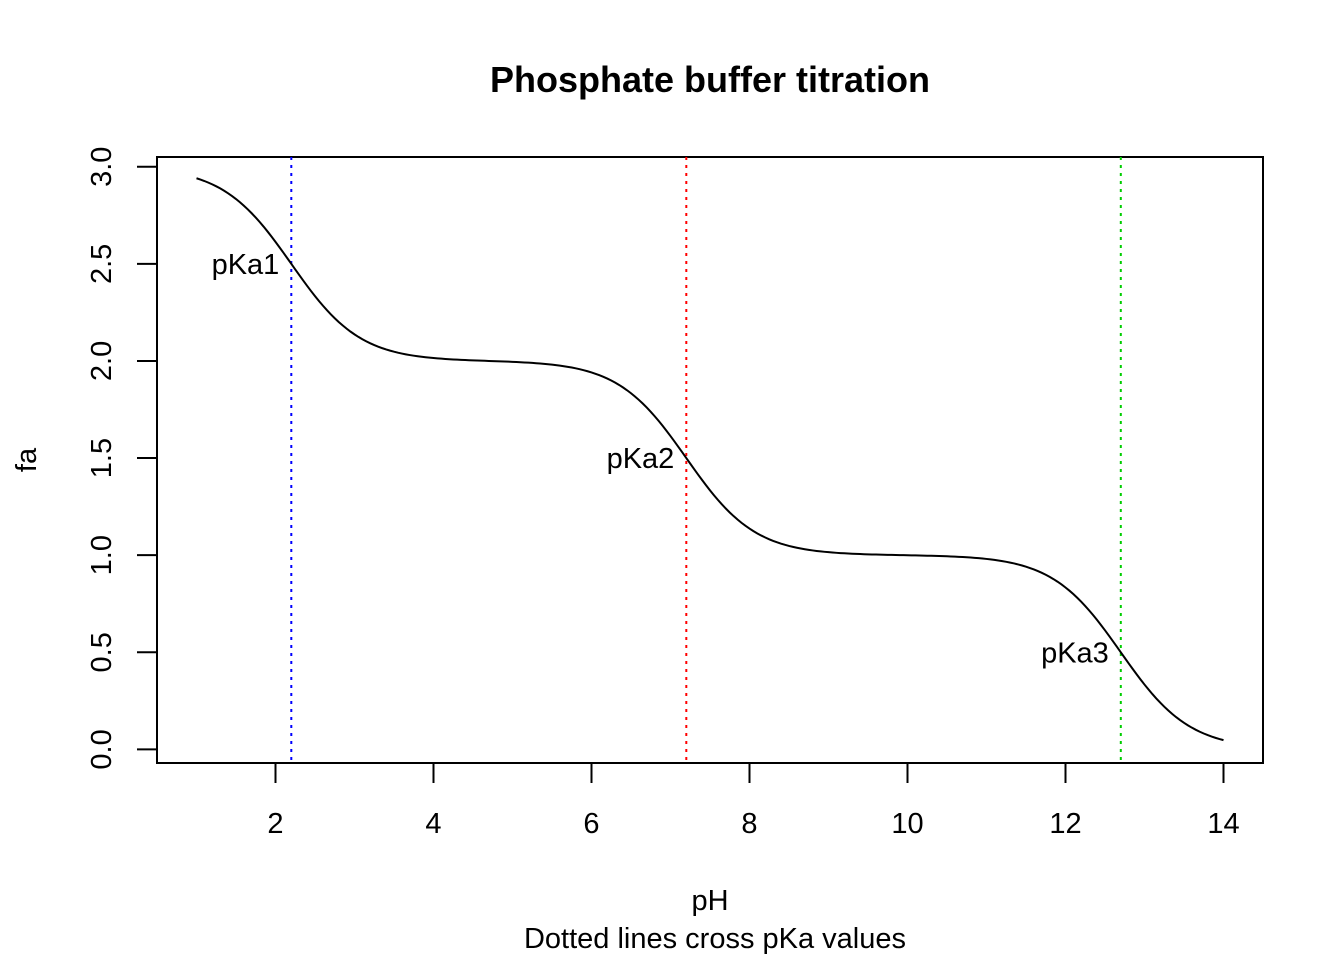 Image resolution: width=1344 pixels, height=960 pixels. What do you see at coordinates (102, 749) in the screenshot?
I see `y-tick-label: 0.0` at bounding box center [102, 749].